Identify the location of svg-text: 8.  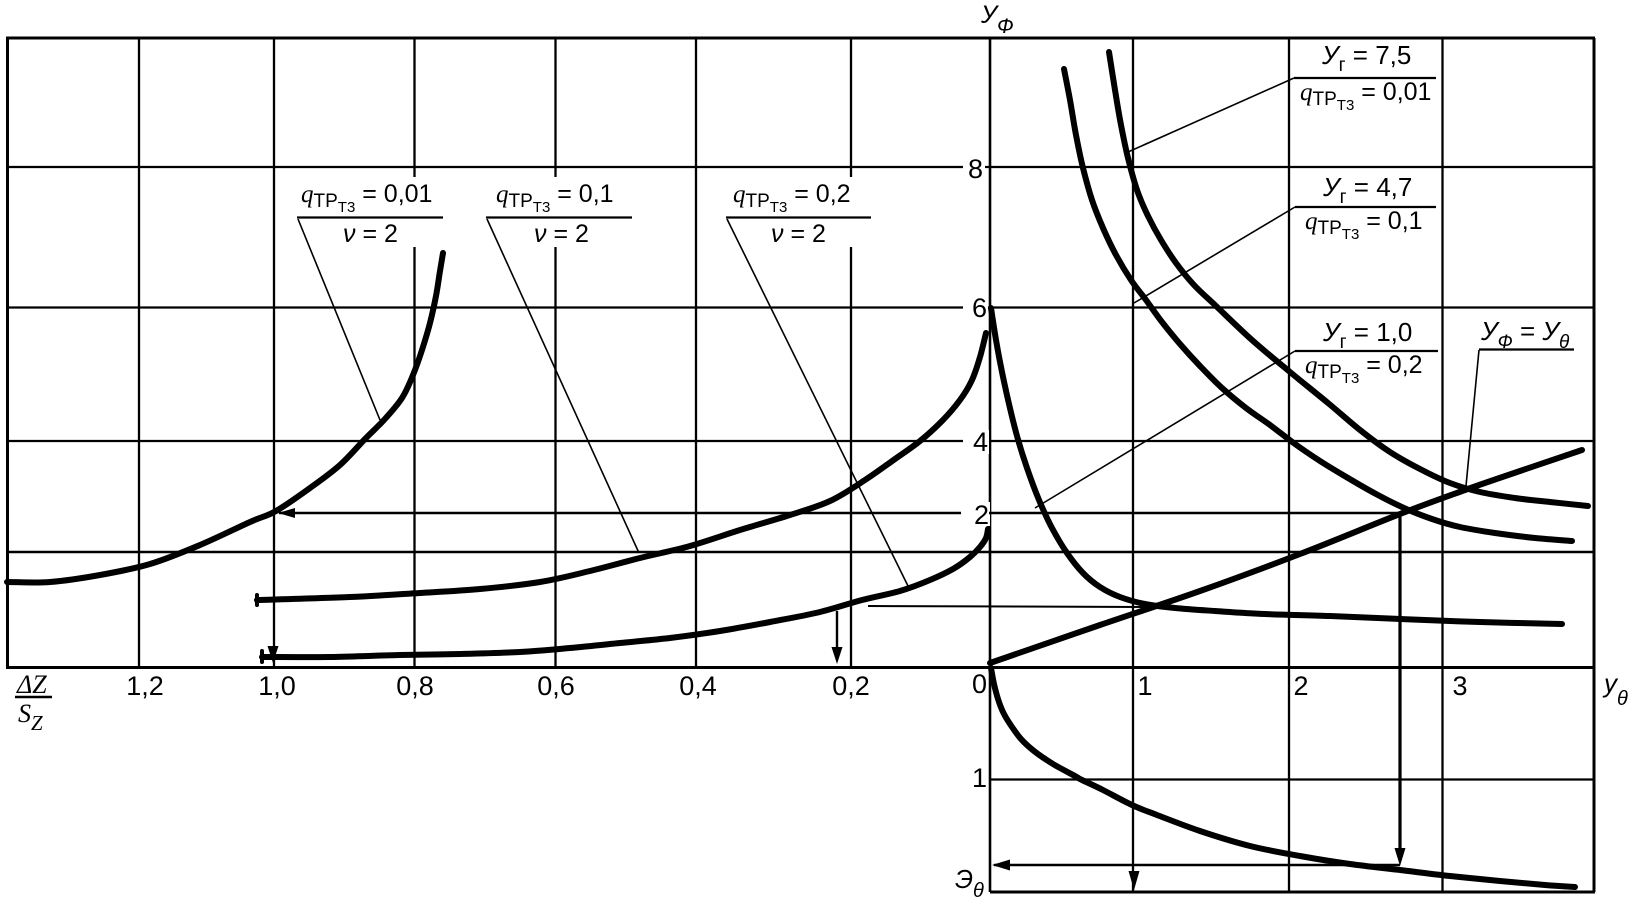
(975, 169).